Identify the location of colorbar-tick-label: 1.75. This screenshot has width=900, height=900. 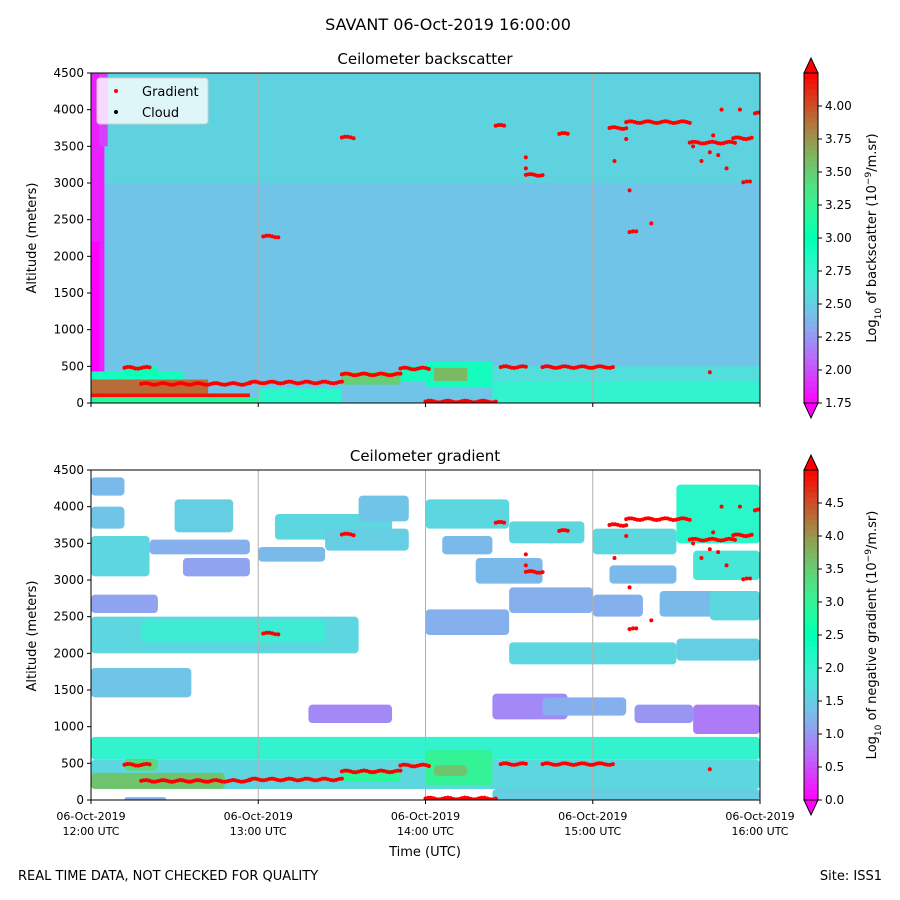
(838, 403).